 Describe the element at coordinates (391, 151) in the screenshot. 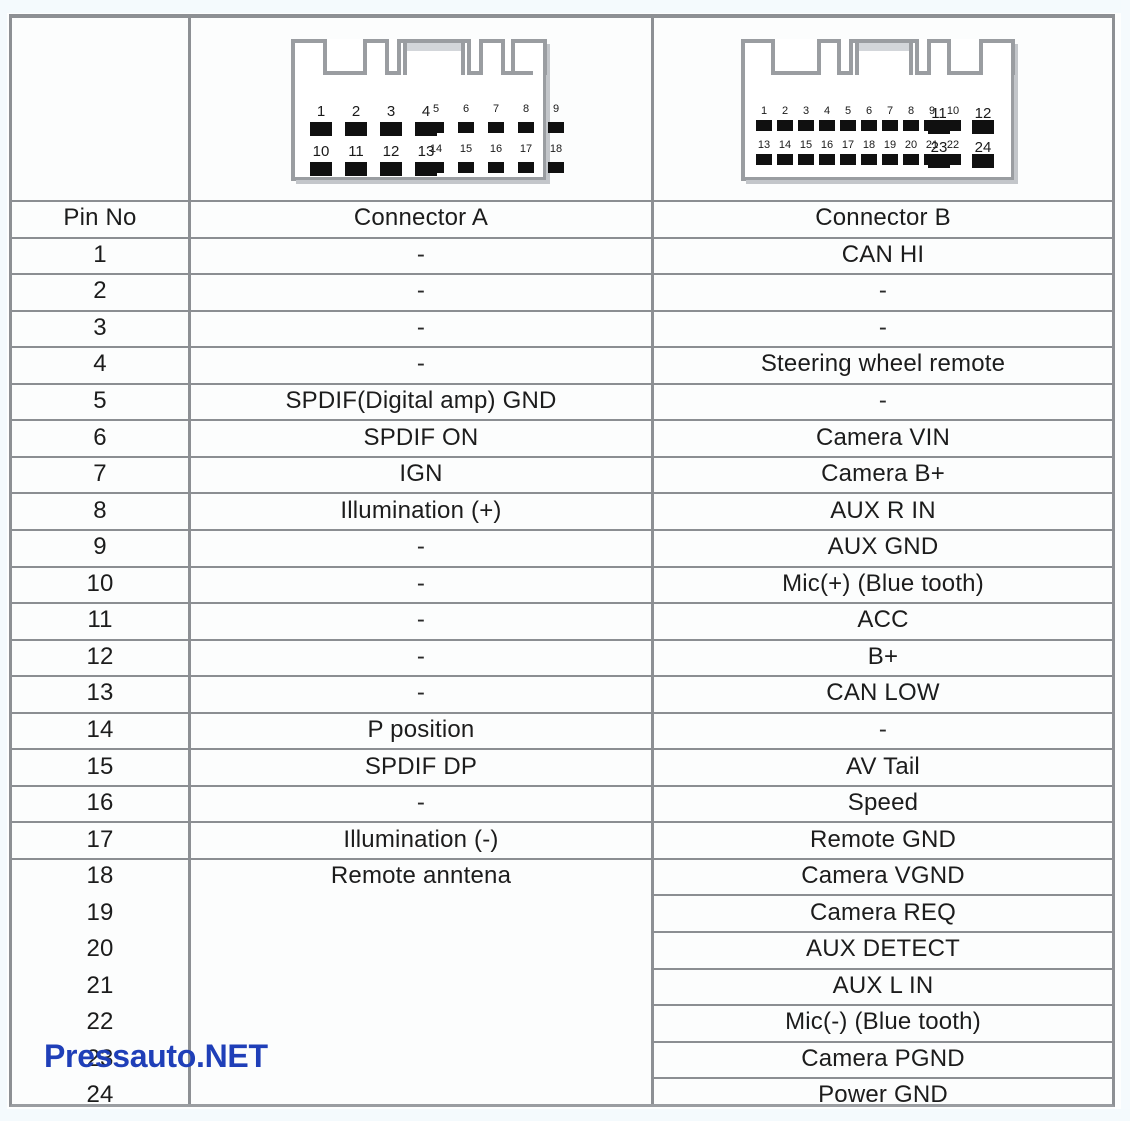

I see `connector-pin-number: 12` at that location.